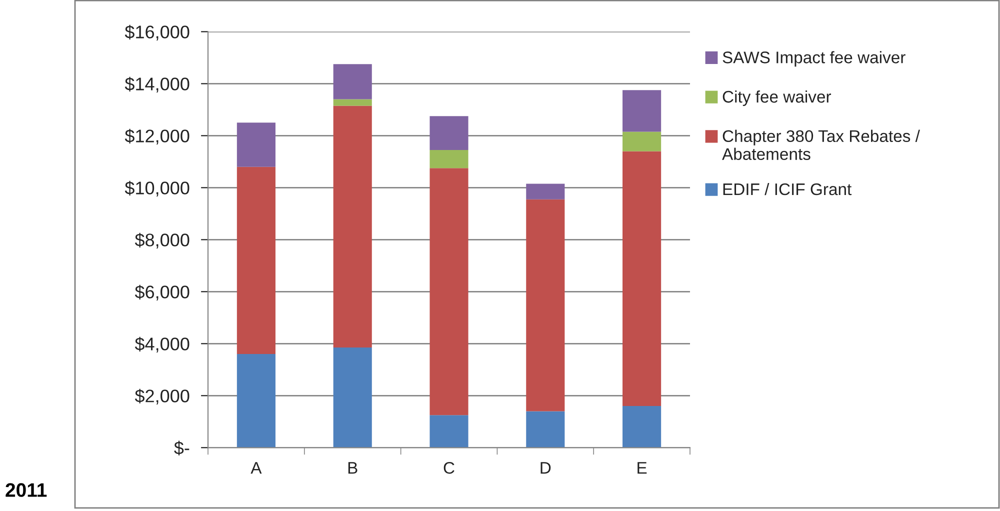  What do you see at coordinates (256, 468) in the screenshot?
I see `x-tick-label: A` at bounding box center [256, 468].